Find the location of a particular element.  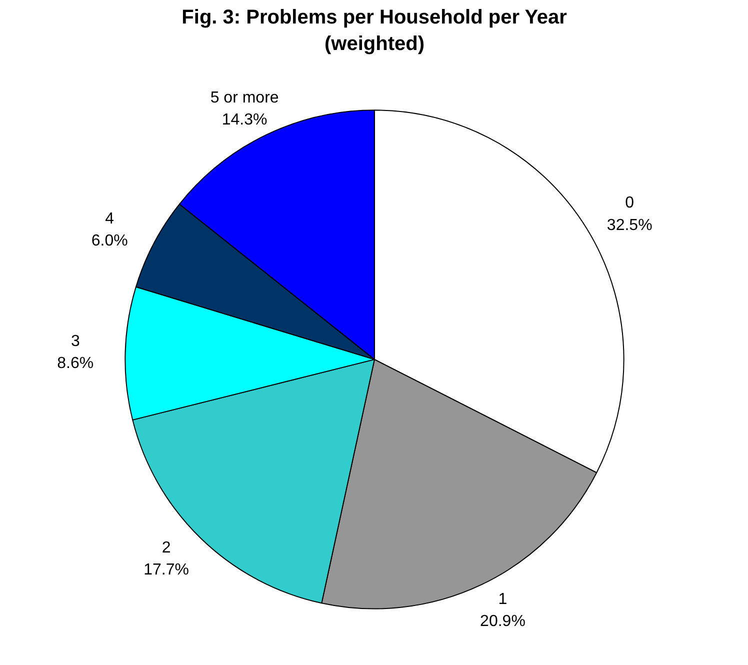

data-label: 14.3% is located at coordinates (245, 120).